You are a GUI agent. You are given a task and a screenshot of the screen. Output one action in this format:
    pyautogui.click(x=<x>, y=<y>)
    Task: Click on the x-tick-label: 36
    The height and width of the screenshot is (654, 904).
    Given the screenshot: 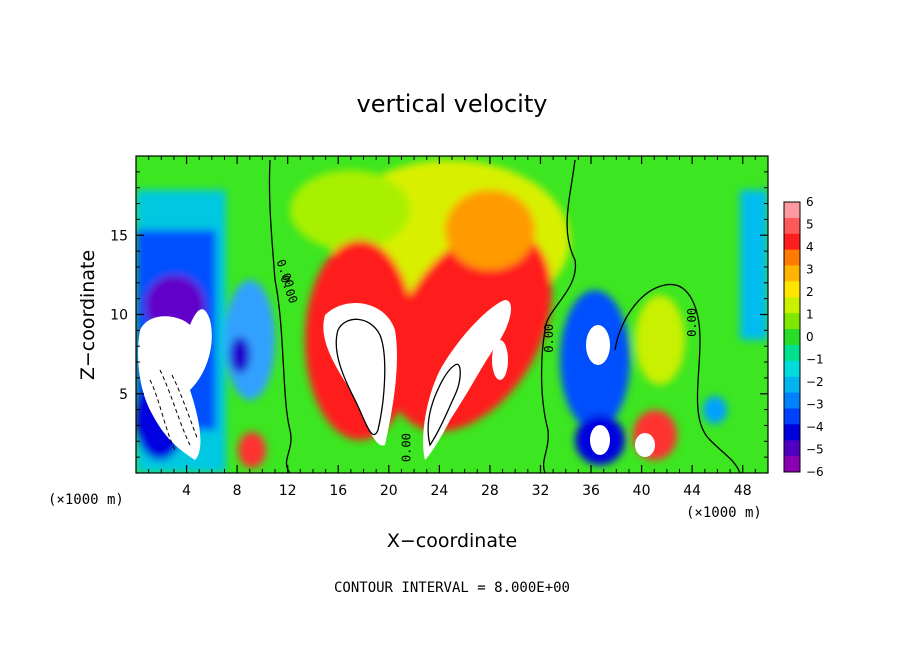 What is the action you would take?
    pyautogui.click(x=591, y=491)
    